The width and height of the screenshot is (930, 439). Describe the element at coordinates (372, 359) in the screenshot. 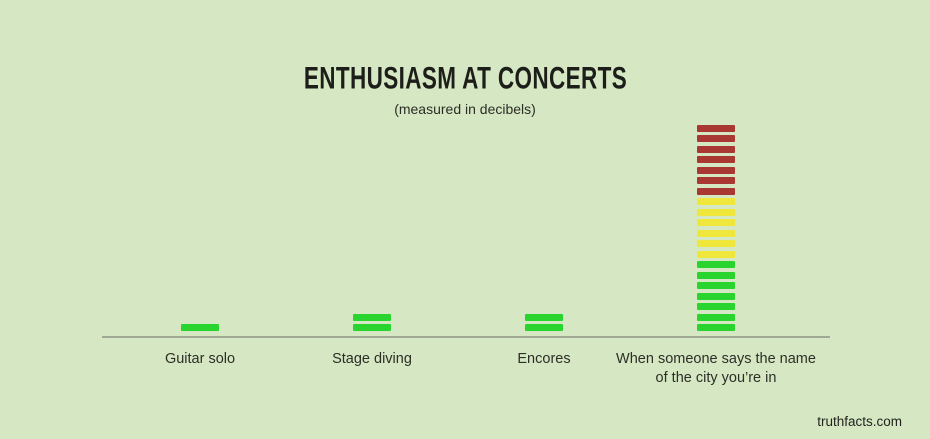

I see `category-label-stage-diving: Stage diving` at that location.